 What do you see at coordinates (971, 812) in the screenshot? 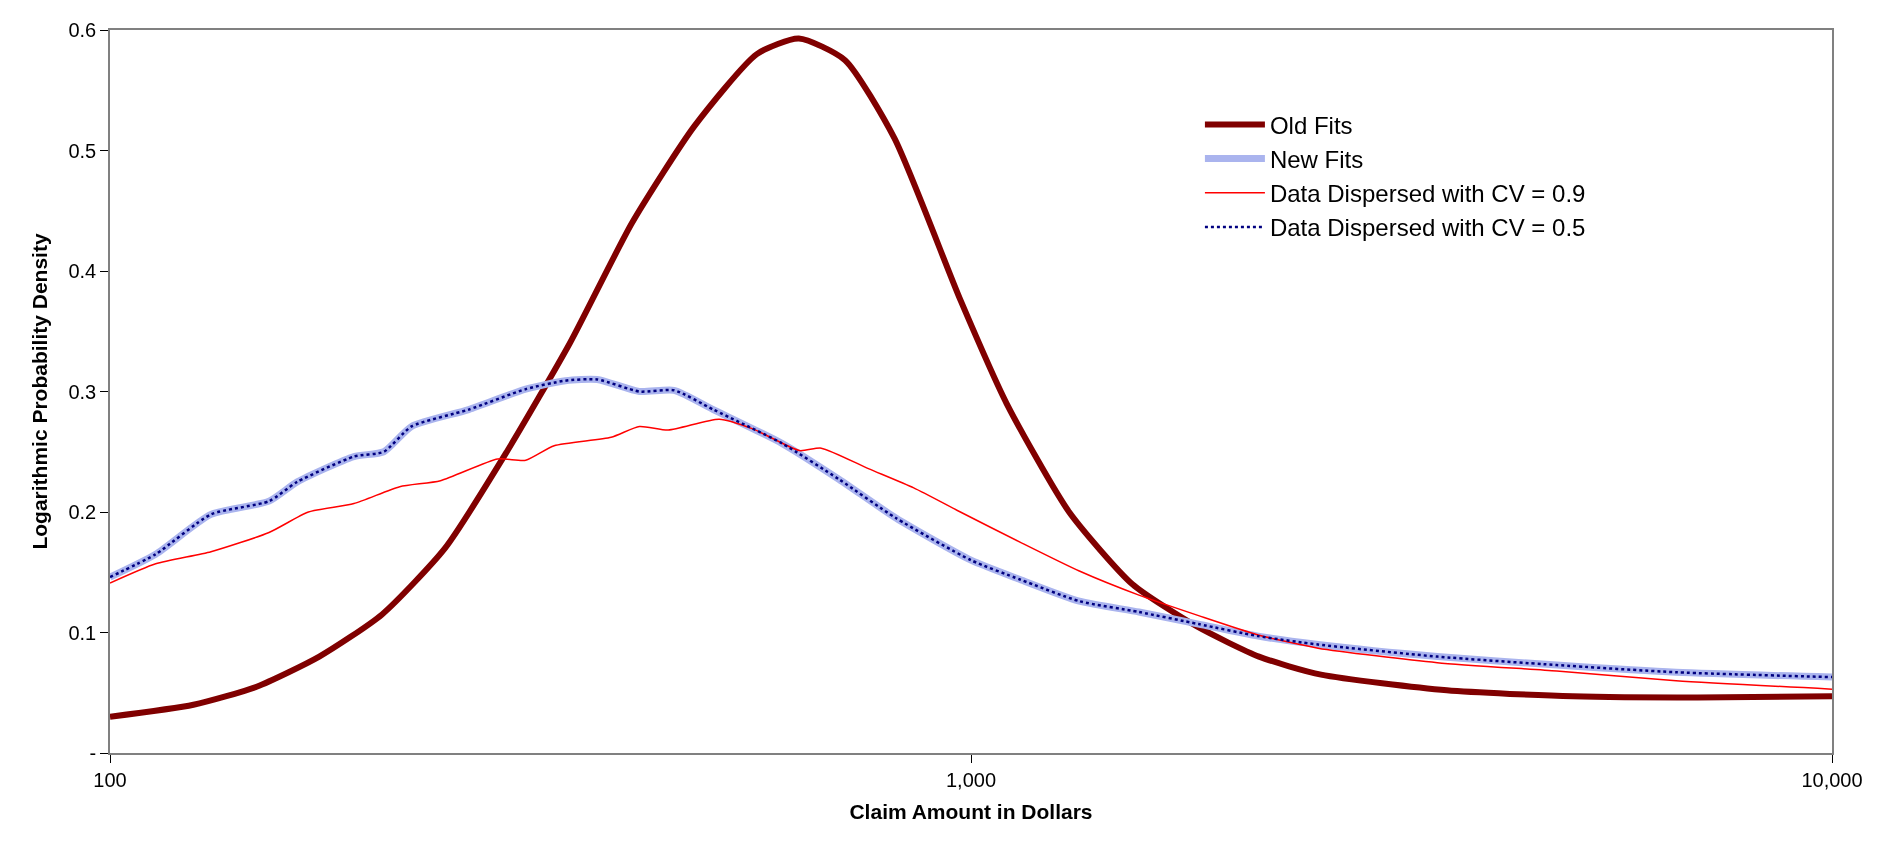
I see `x-axis-title: Claim Amount in Dollars` at bounding box center [971, 812].